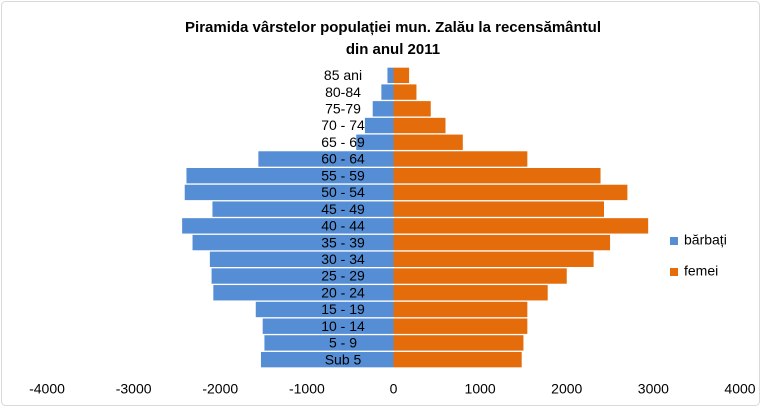 Image resolution: width=762 pixels, height=408 pixels. I want to click on y-tick-label: 80-84, so click(343, 92).